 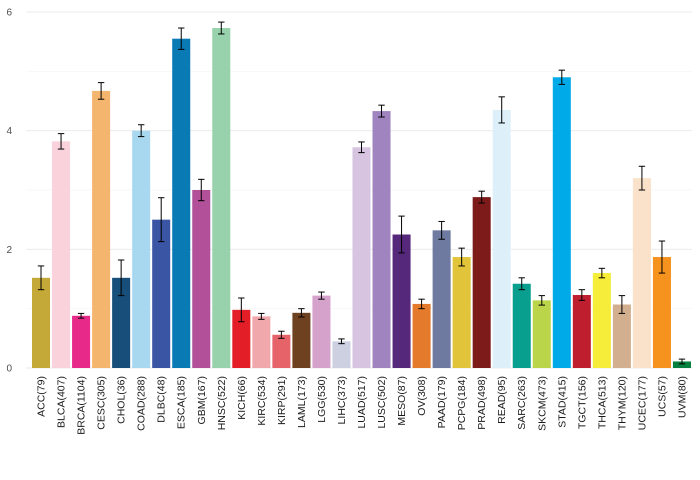 What do you see at coordinates (222, 403) in the screenshot?
I see `x-tick-label: HNSC(522)` at bounding box center [222, 403].